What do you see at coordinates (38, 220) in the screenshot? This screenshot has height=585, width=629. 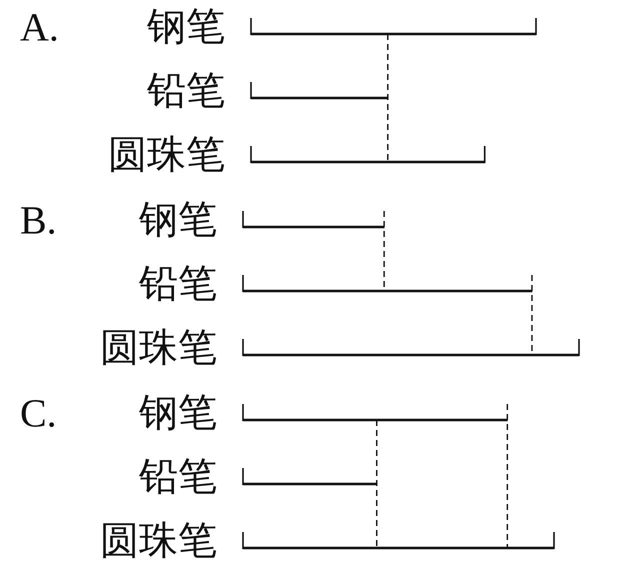 I see `chart-title: B.` at bounding box center [38, 220].